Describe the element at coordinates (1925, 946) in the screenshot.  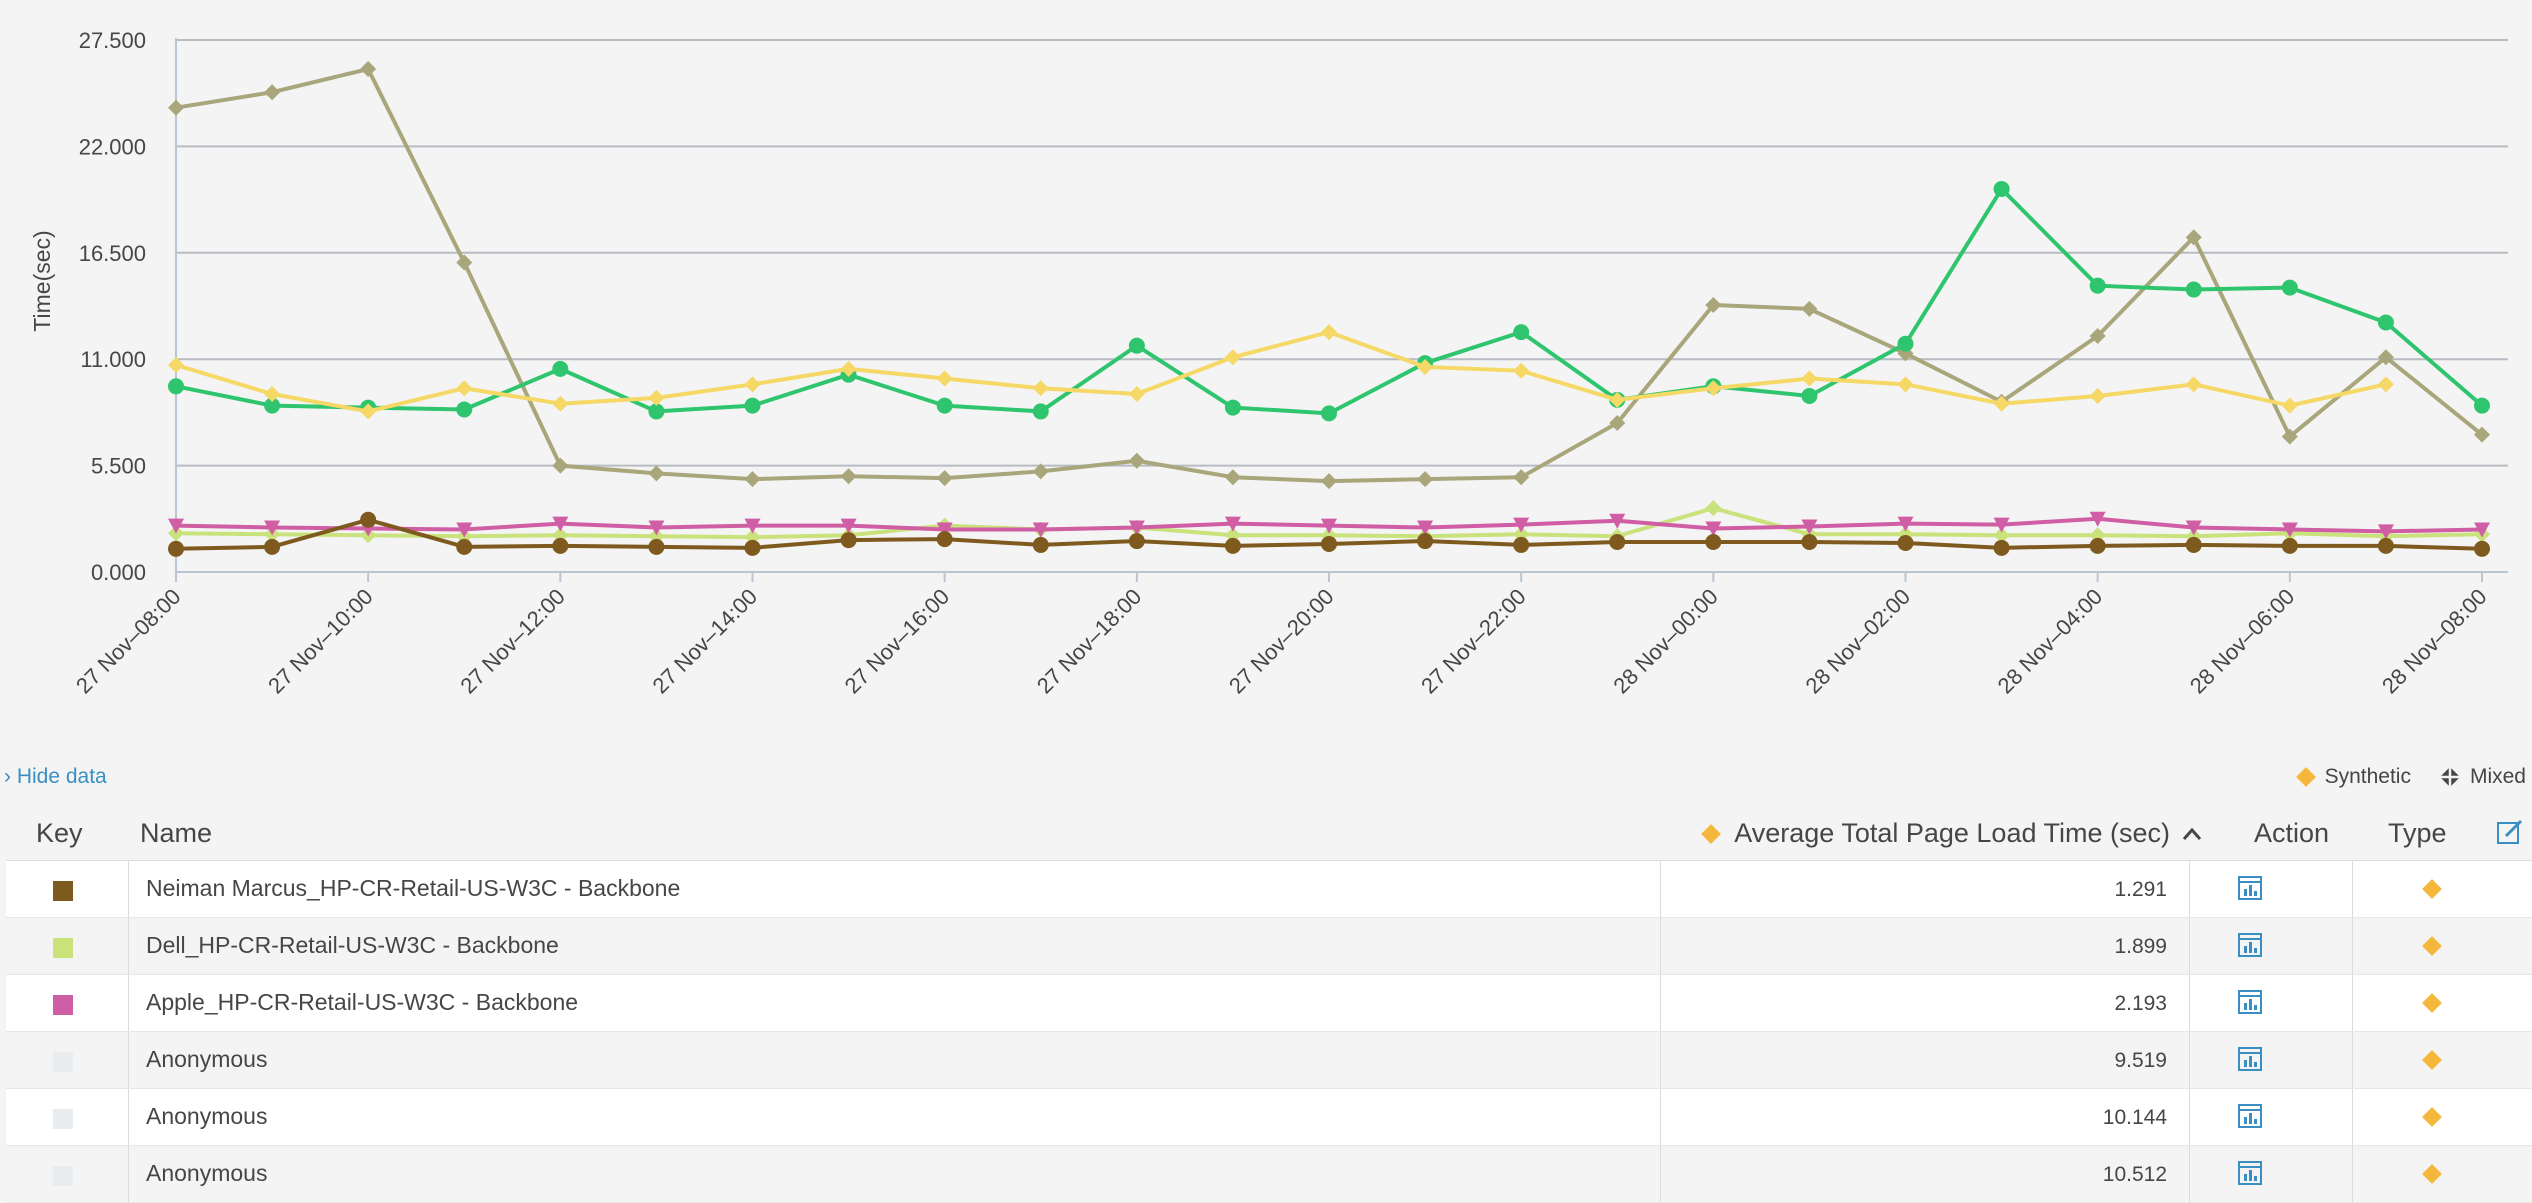
I see `row-value: 1.899` at that location.